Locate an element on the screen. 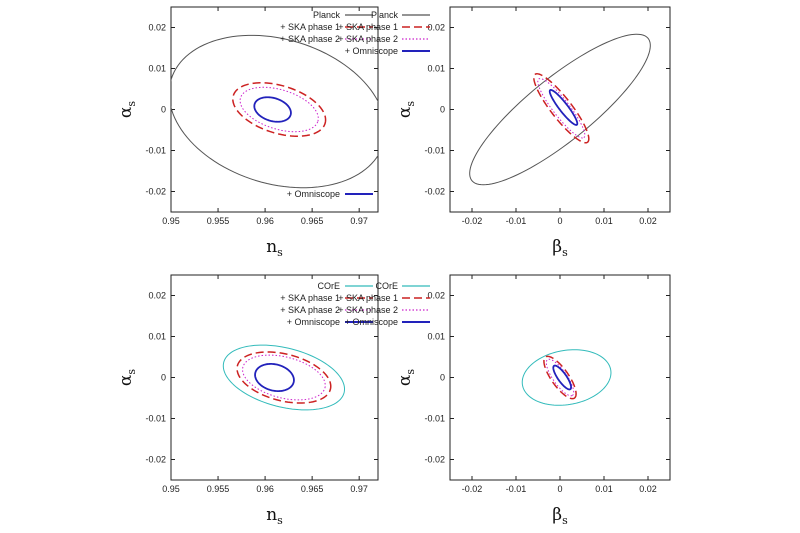 The height and width of the screenshot is (533, 800). x-tick-label: 0.01 is located at coordinates (604, 489).